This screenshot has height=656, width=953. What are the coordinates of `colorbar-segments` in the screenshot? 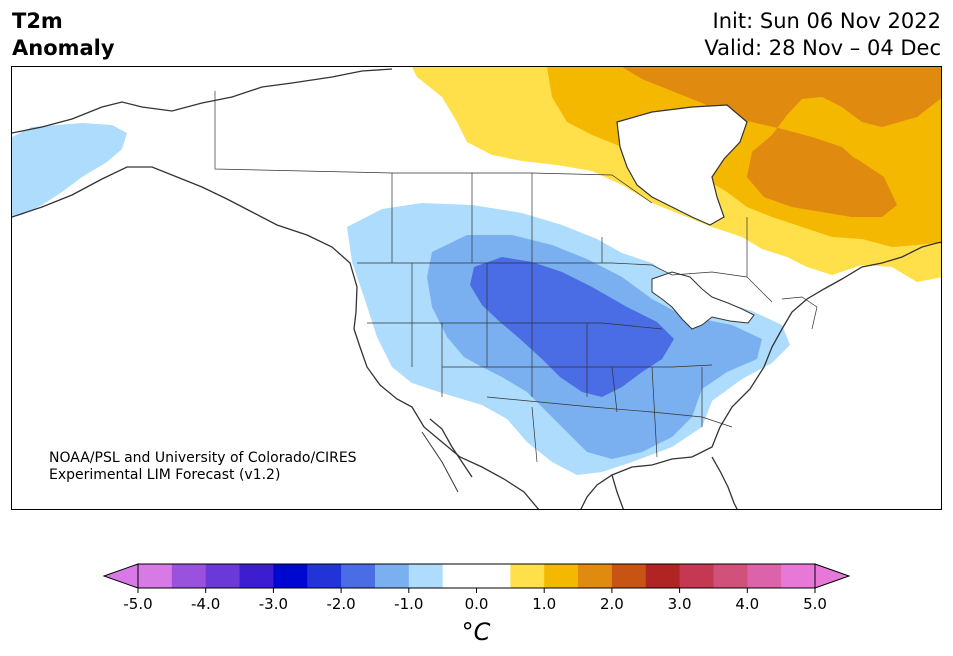 It's located at (476, 576).